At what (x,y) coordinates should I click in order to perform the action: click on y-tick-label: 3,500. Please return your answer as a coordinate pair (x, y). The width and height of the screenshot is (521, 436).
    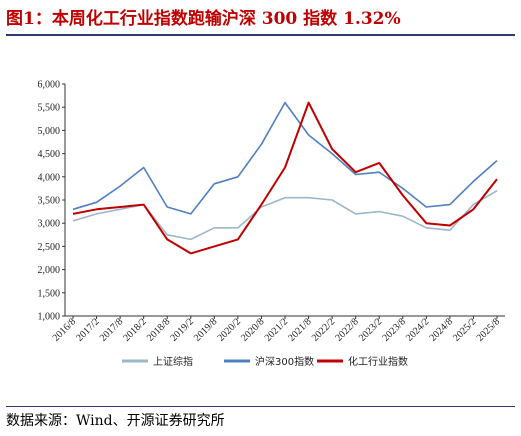
    Looking at the image, I should click on (49, 201).